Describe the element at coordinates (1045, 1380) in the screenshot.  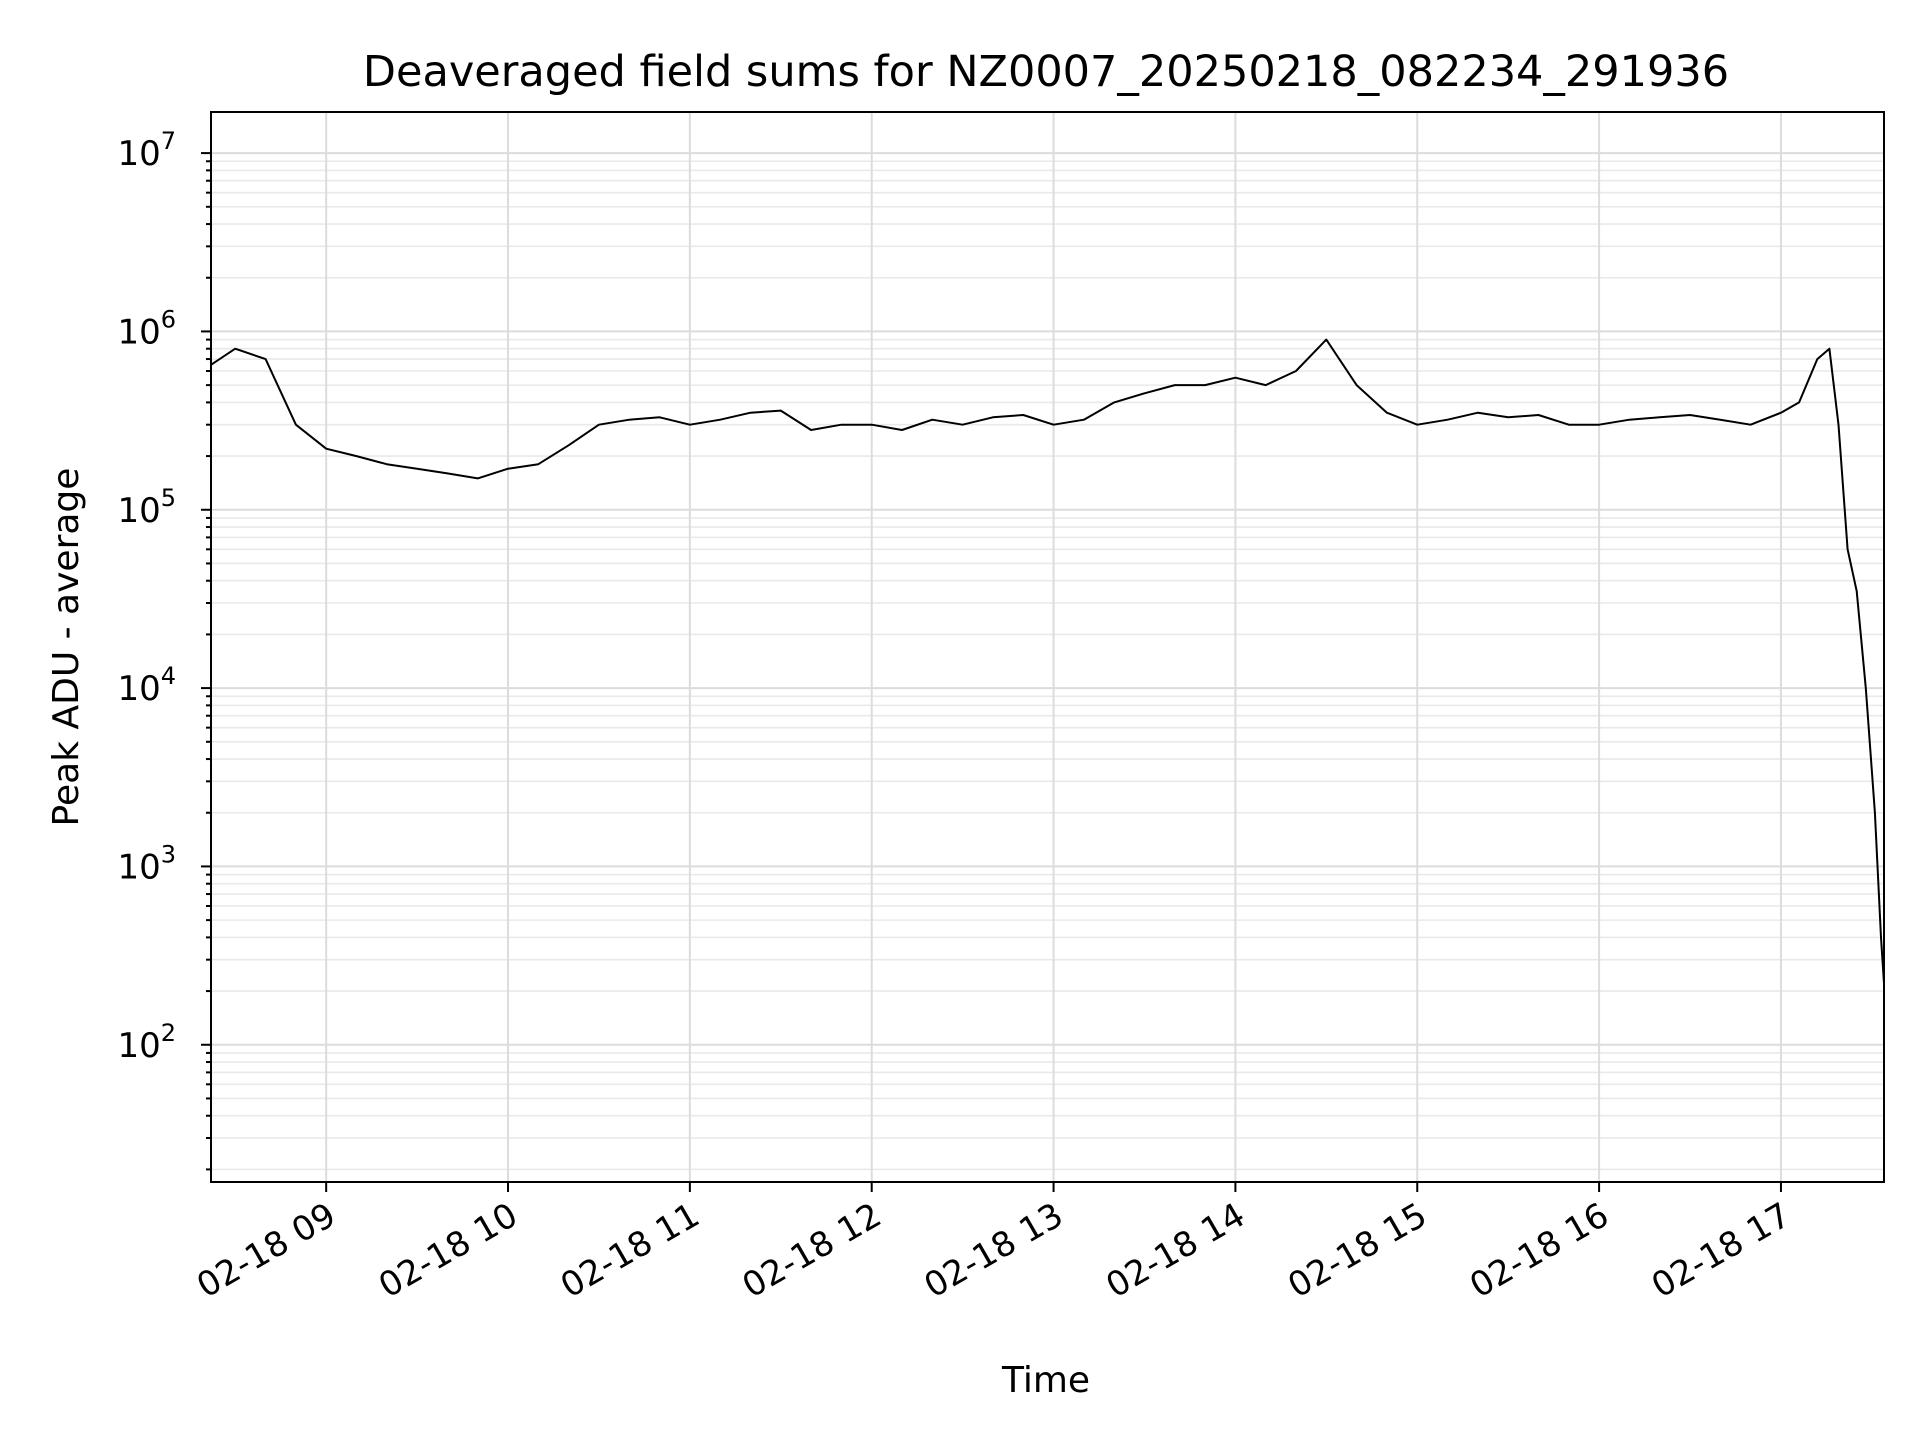
I see `x-axis-label: Time` at that location.